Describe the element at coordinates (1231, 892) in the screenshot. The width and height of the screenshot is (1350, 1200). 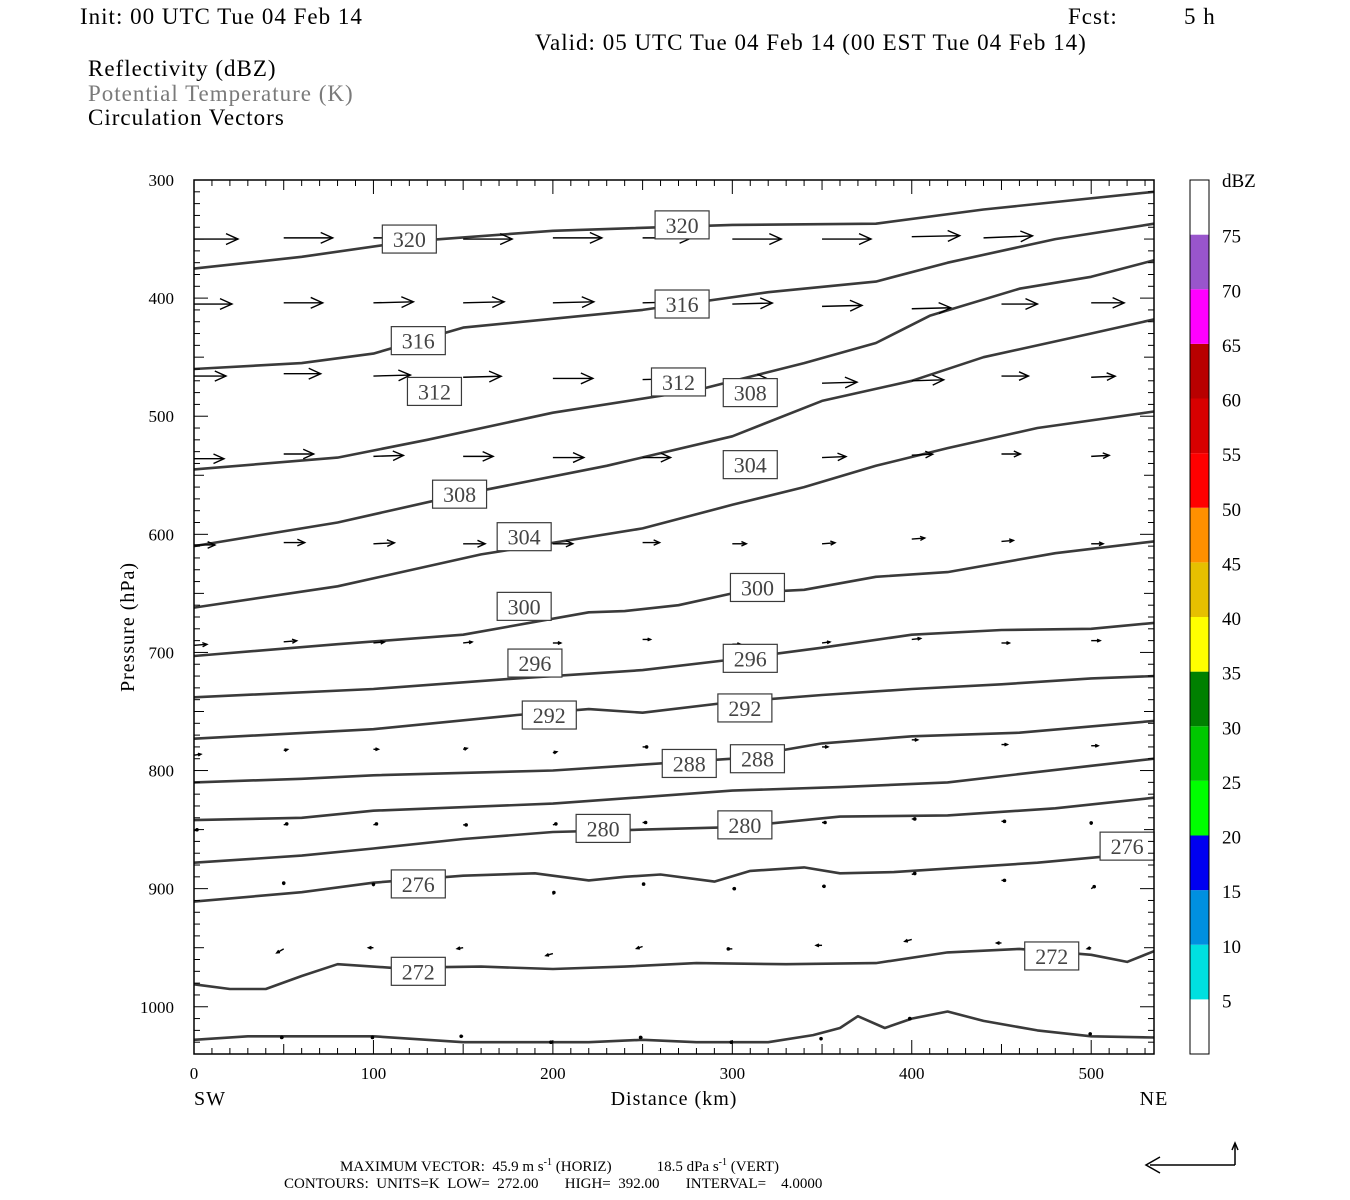
I see `colorbar-tick-label: 15` at that location.